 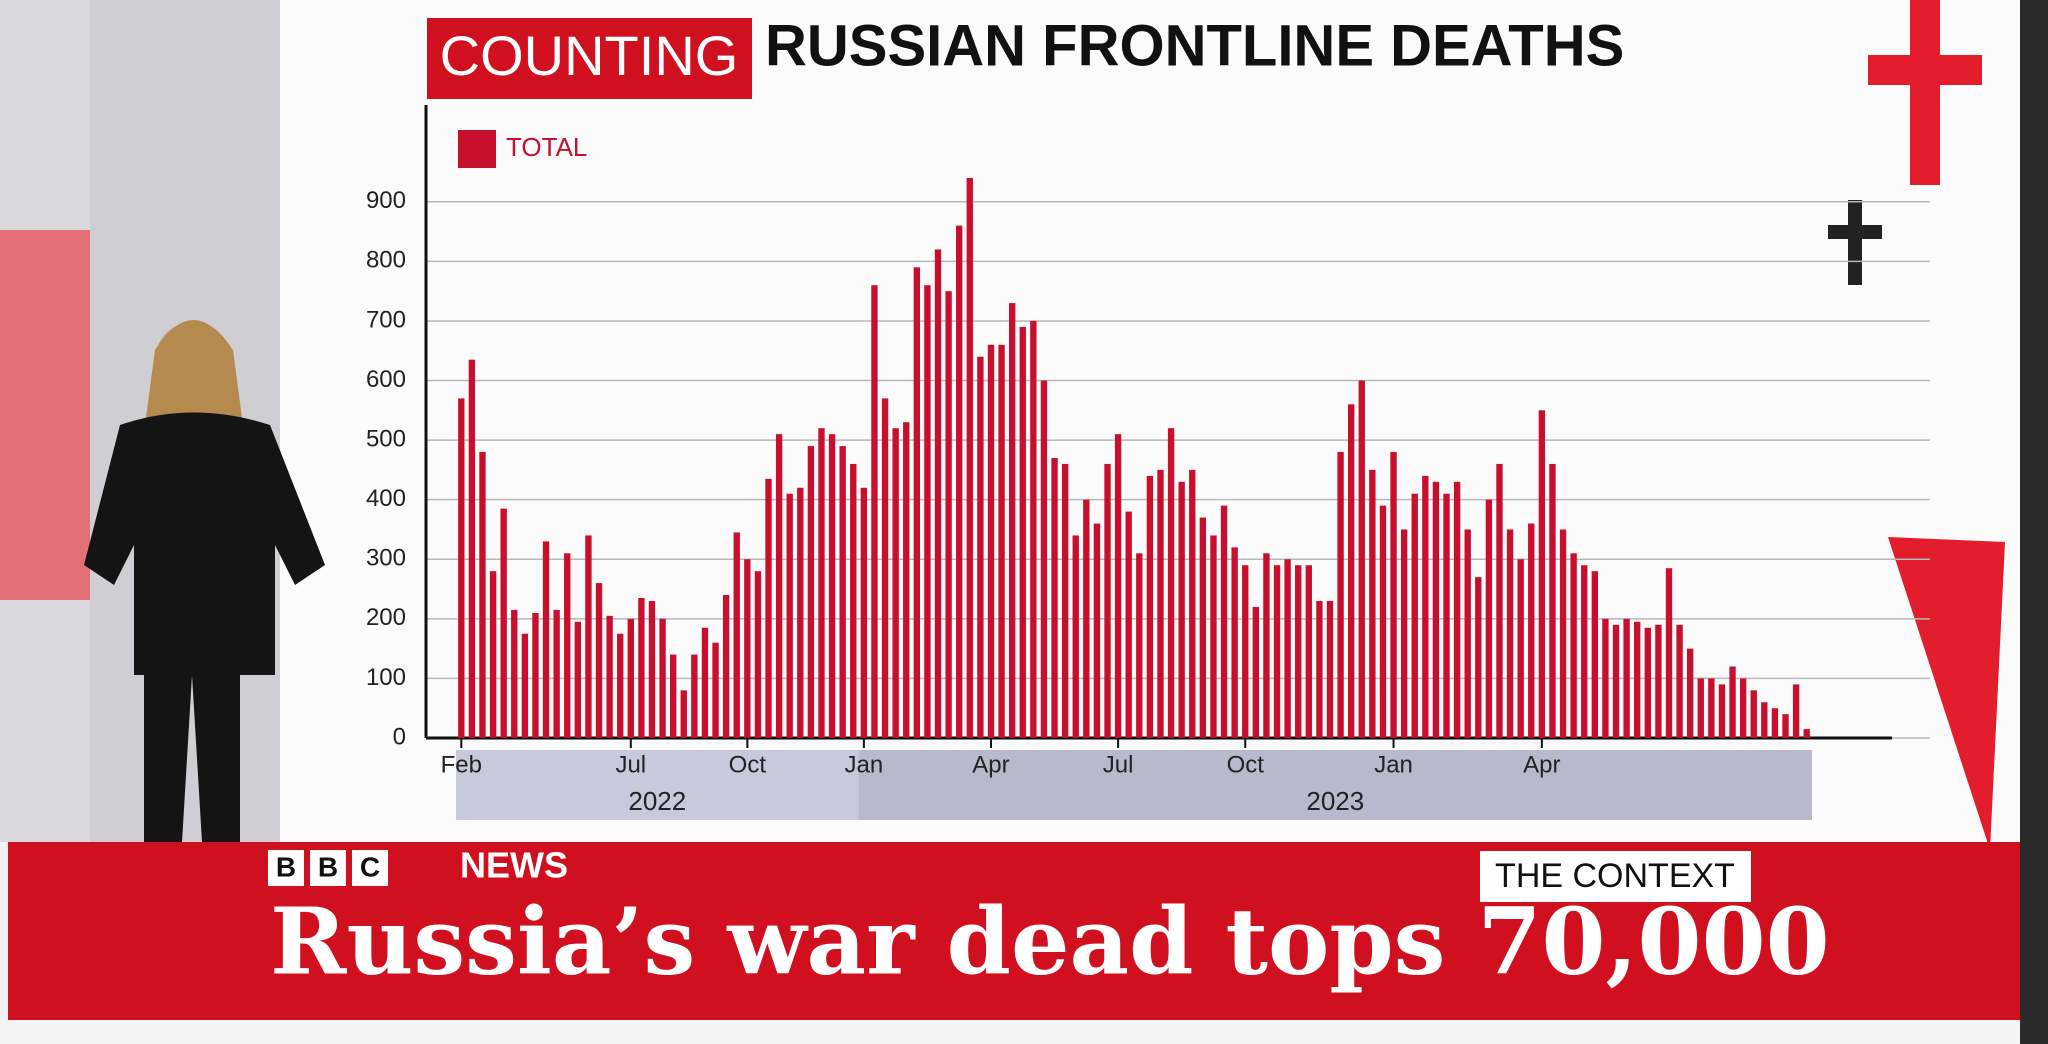 What do you see at coordinates (1855, 242) in the screenshot?
I see `cross-icon` at bounding box center [1855, 242].